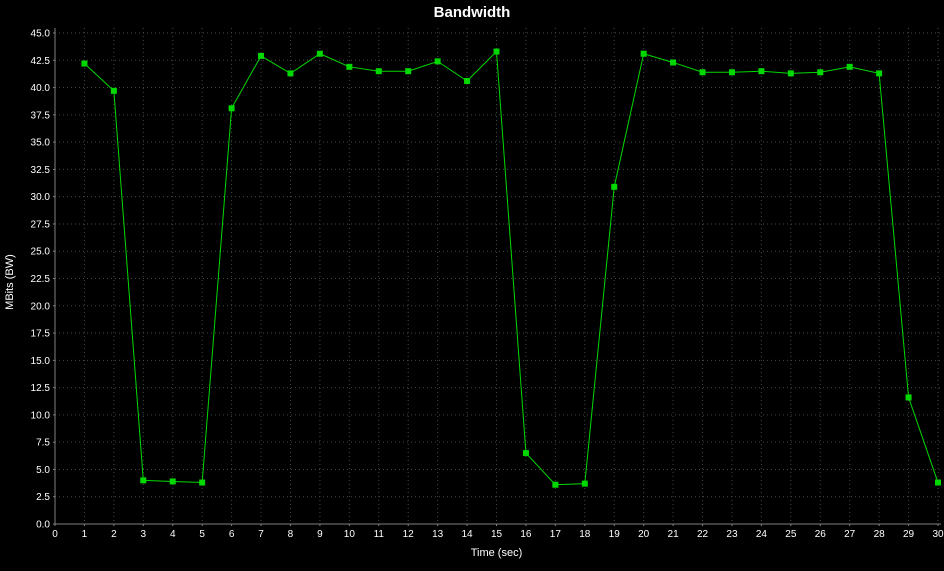 Image resolution: width=944 pixels, height=571 pixels. I want to click on x-tick-label: 12, so click(409, 534).